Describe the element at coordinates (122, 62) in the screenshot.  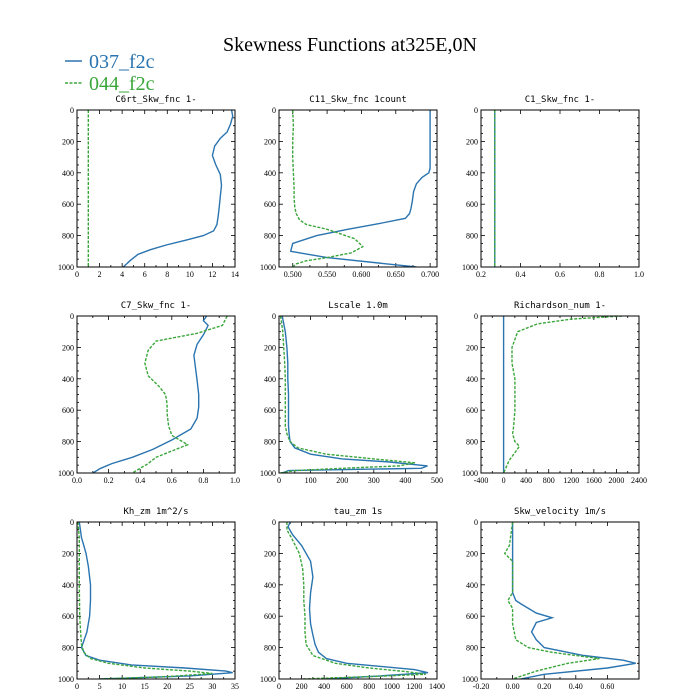
I see `legend-label-037: 037_f2c` at that location.